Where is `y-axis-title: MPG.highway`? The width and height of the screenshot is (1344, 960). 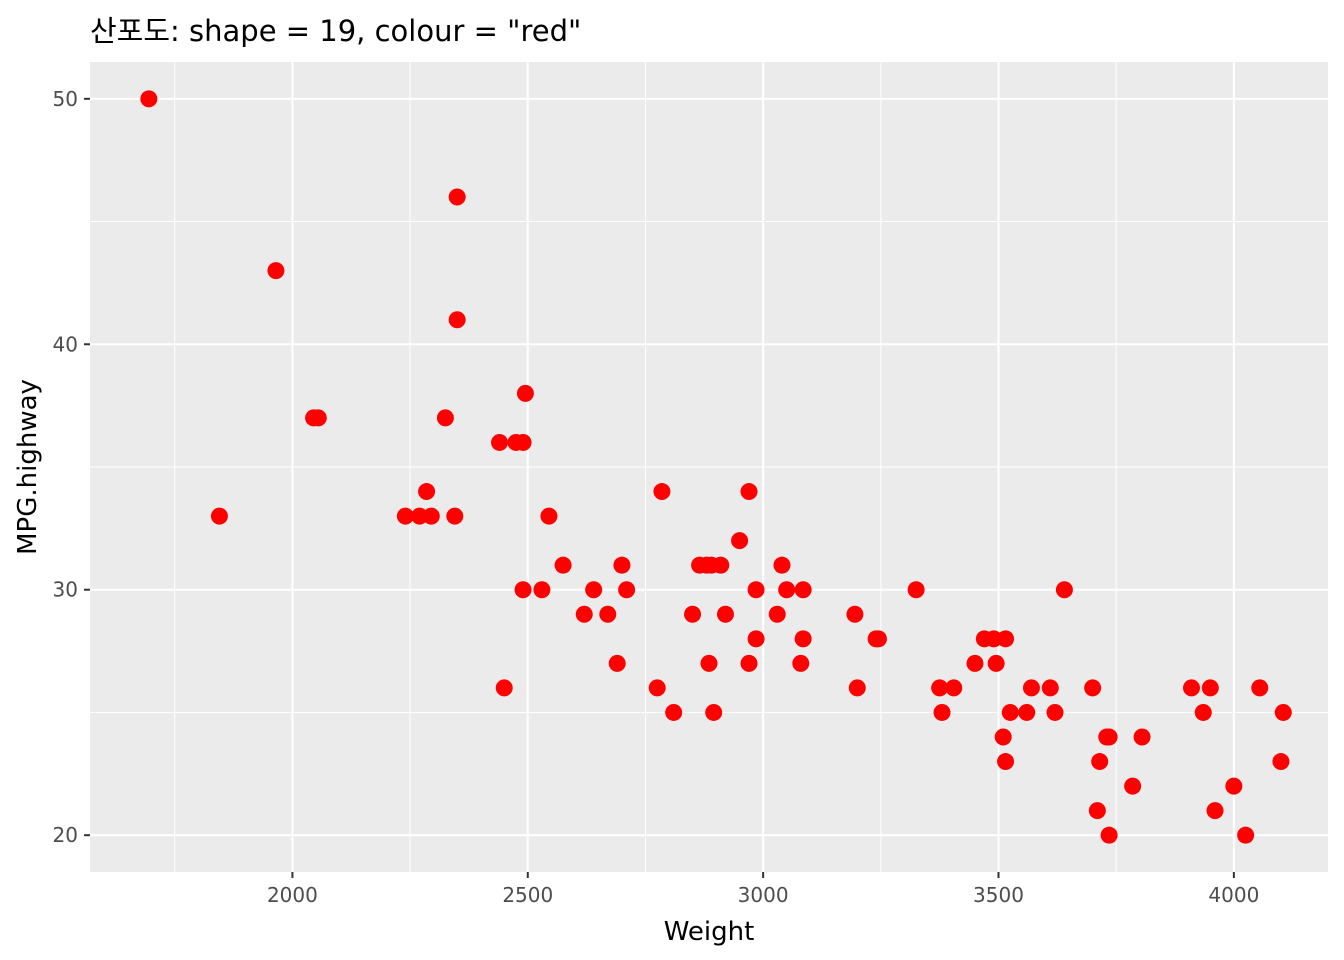
y-axis-title: MPG.highway is located at coordinates (28, 467).